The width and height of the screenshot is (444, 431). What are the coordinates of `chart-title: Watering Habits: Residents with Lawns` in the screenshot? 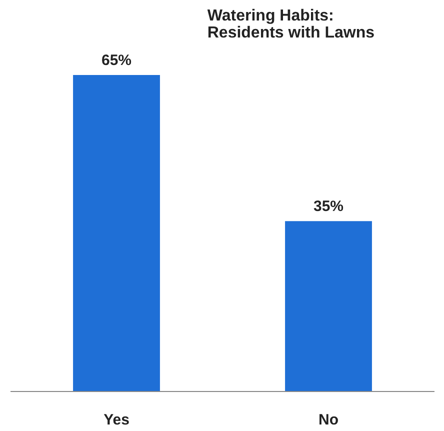 It's located at (291, 25).